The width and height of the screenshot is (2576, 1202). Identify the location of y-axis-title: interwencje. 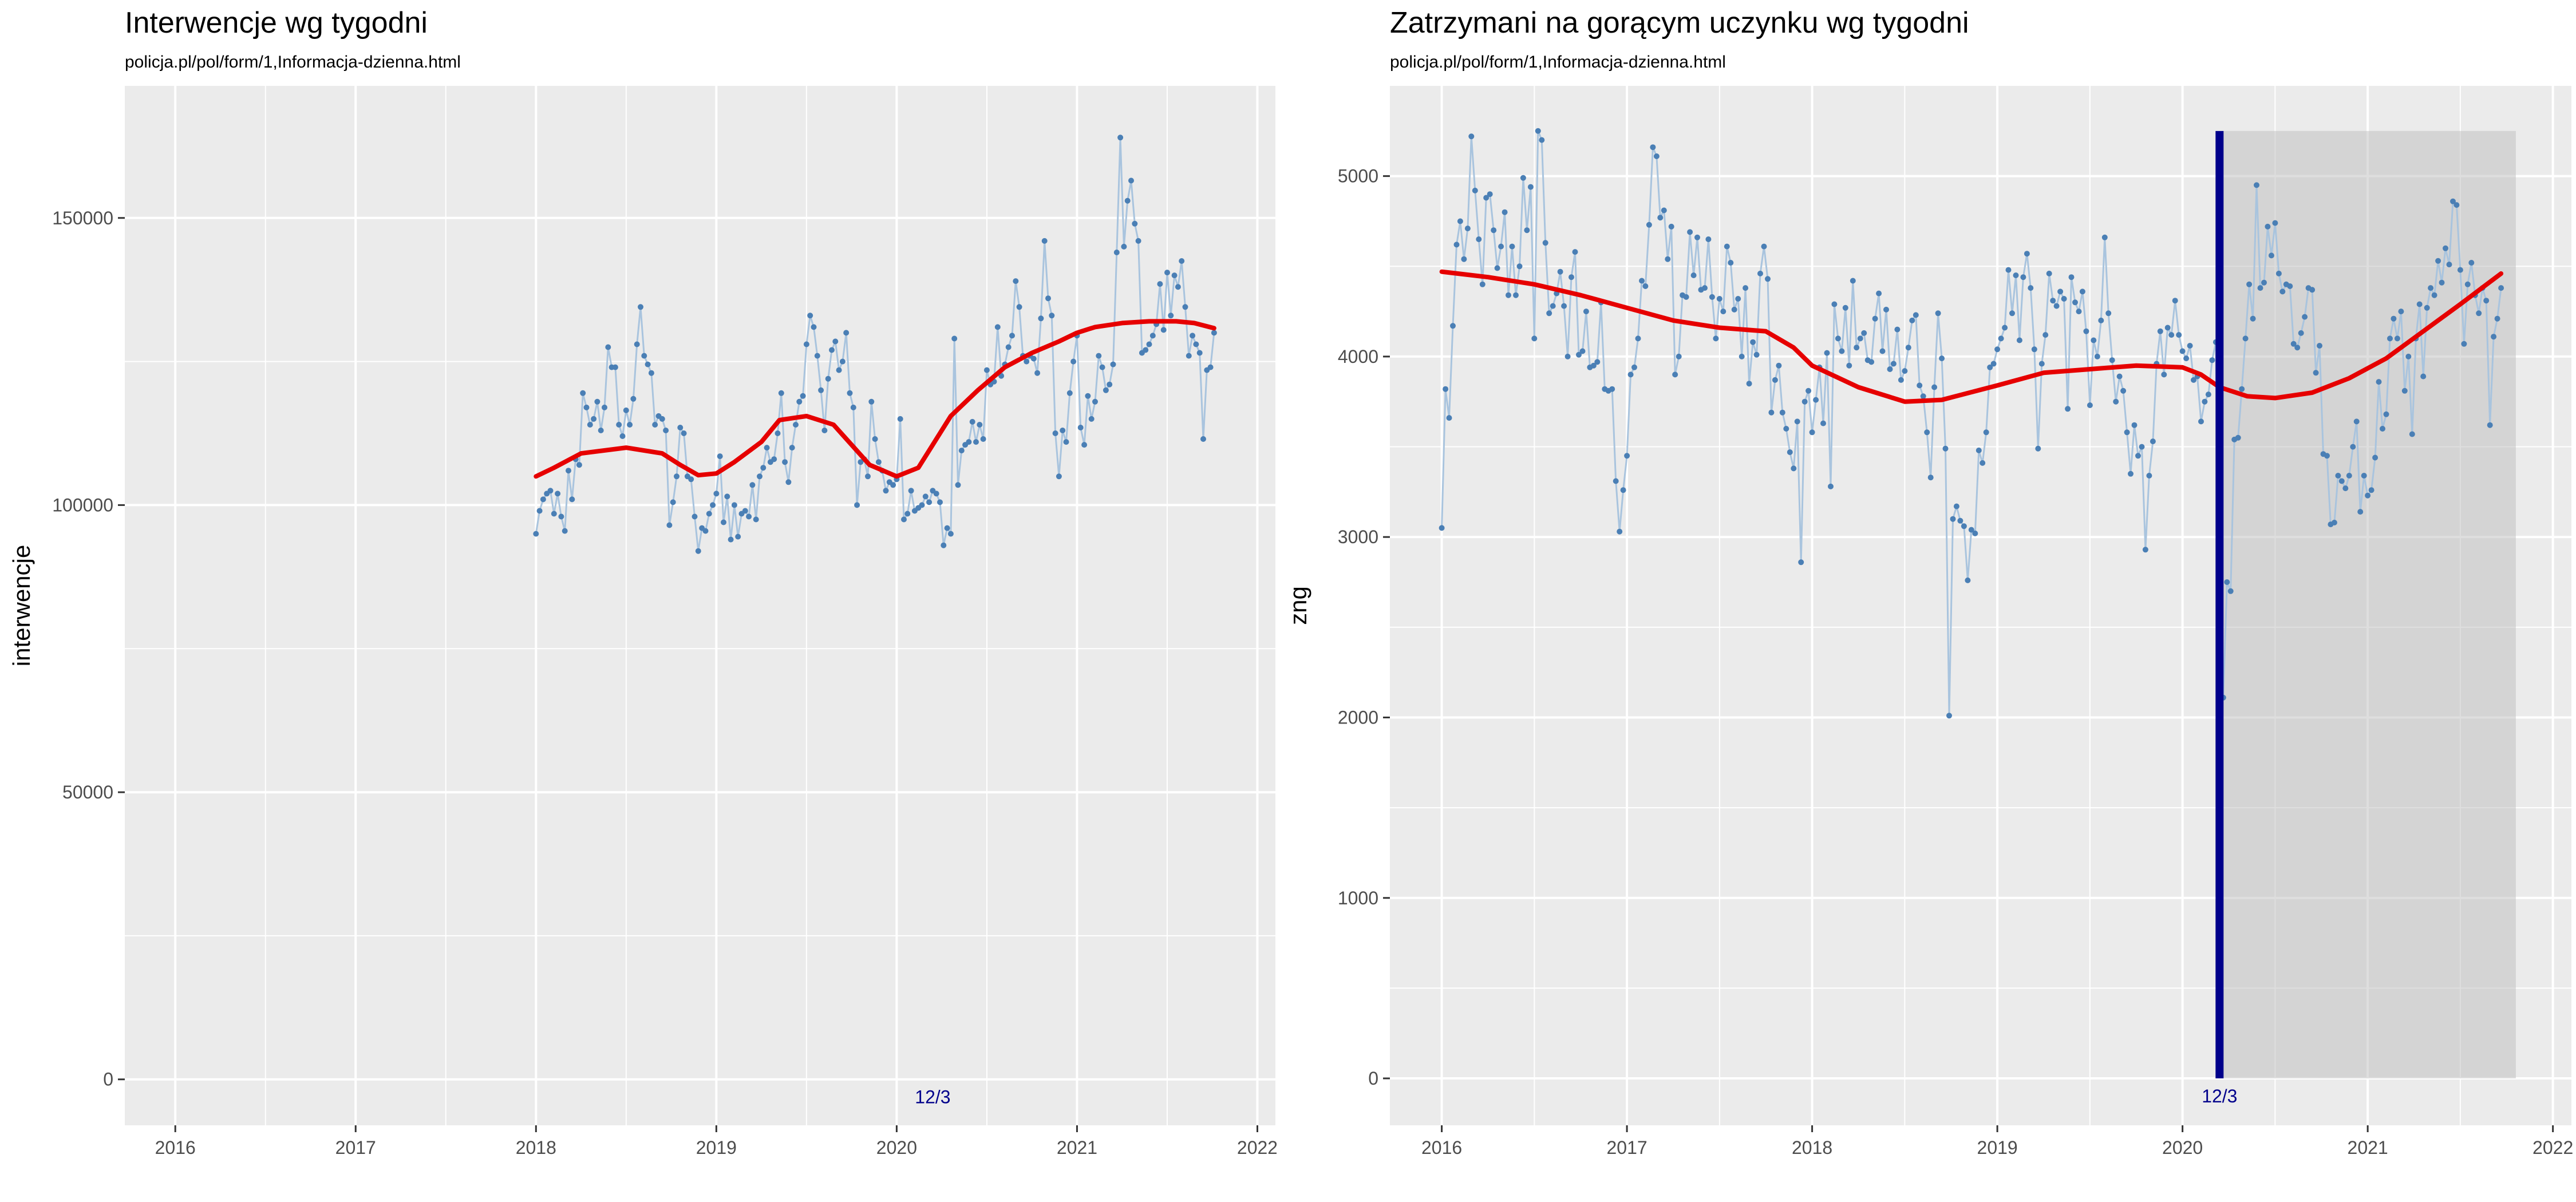
(21, 606).